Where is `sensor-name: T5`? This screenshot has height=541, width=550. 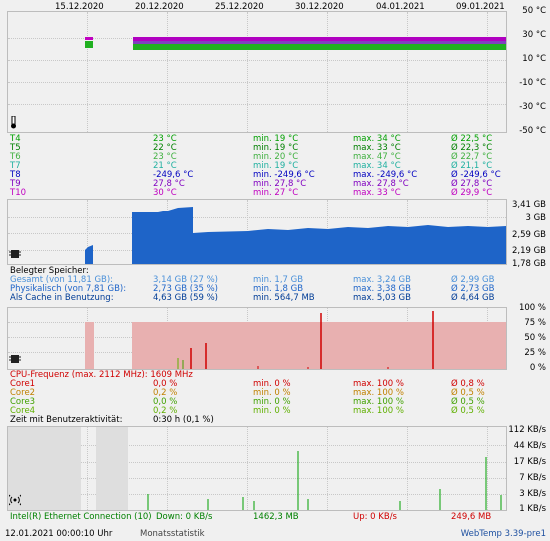 sensor-name: T5 is located at coordinates (15, 148).